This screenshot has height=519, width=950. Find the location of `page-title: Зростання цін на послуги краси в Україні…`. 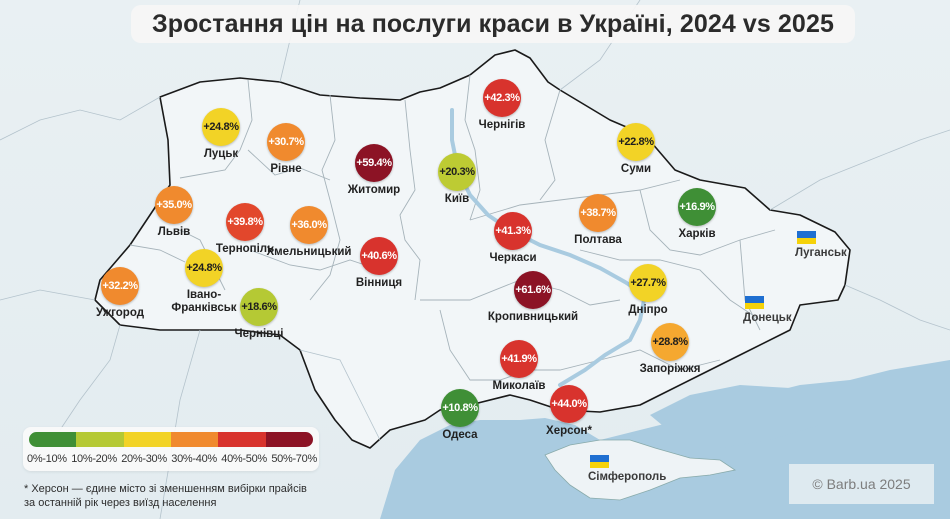

page-title: Зростання цін на послуги краси в Україні… is located at coordinates (493, 23).